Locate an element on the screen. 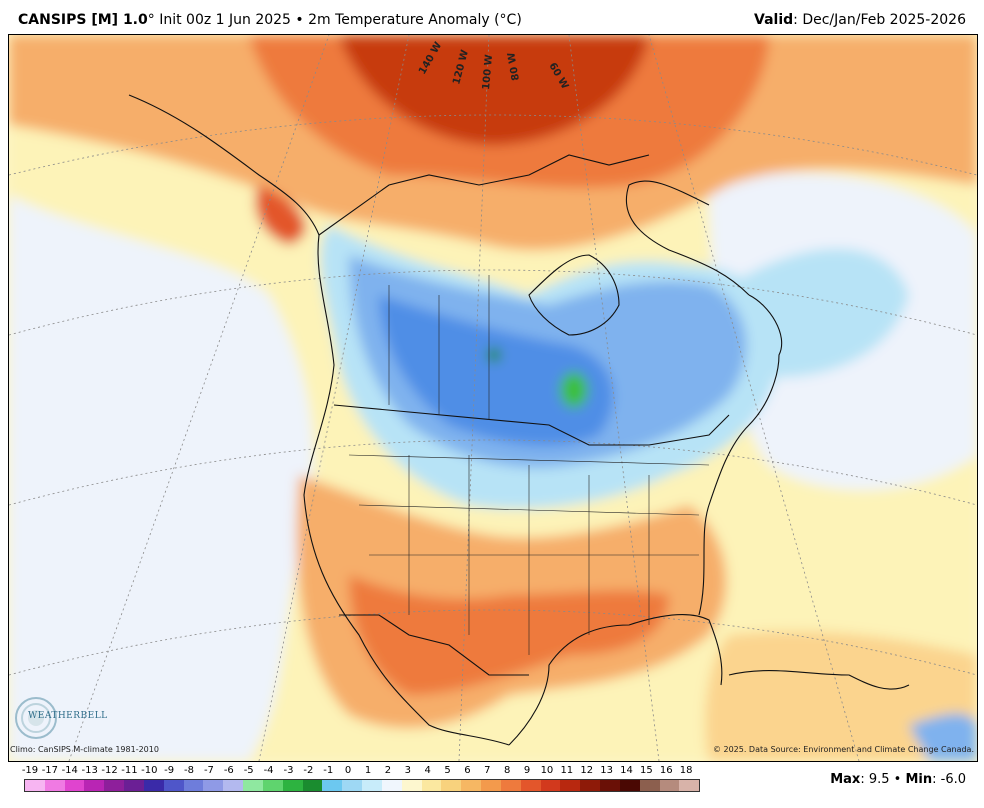  legend-tick-label: -3 is located at coordinates (288, 770).